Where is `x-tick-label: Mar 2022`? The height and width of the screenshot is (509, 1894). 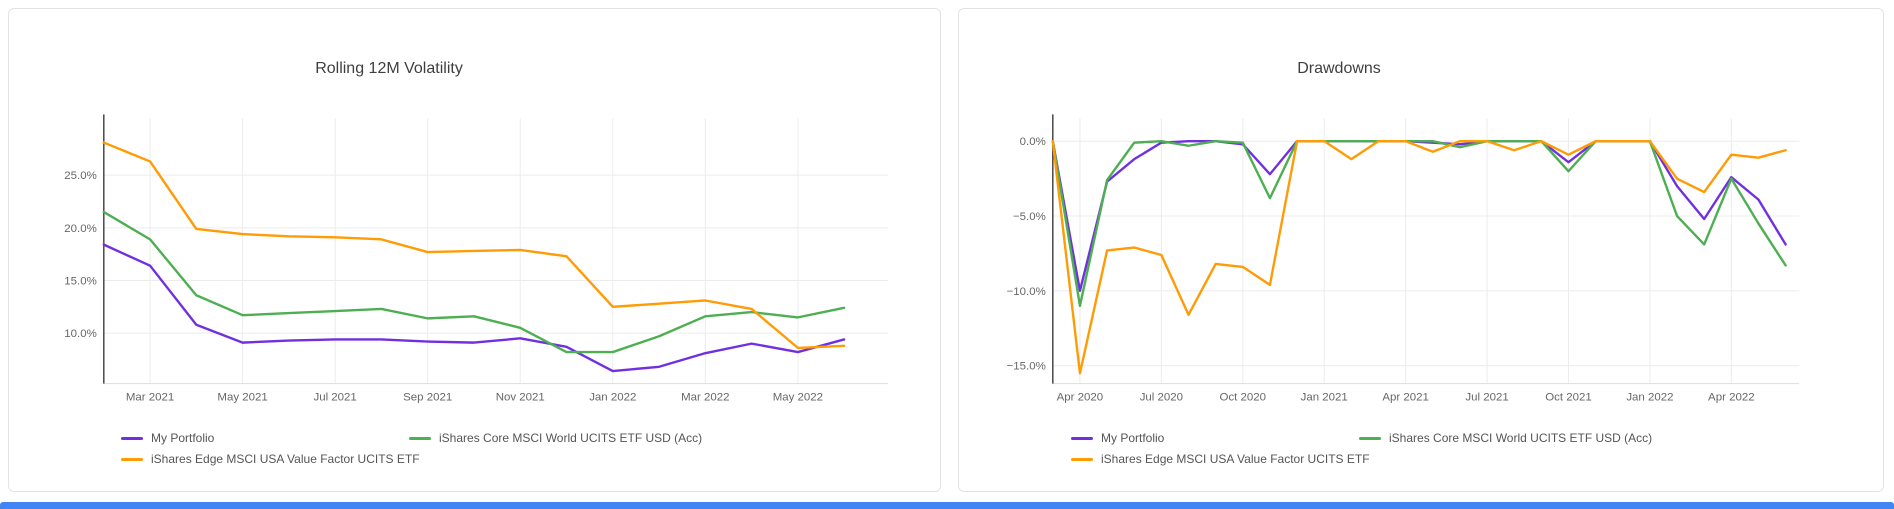 x-tick-label: Mar 2022 is located at coordinates (705, 398).